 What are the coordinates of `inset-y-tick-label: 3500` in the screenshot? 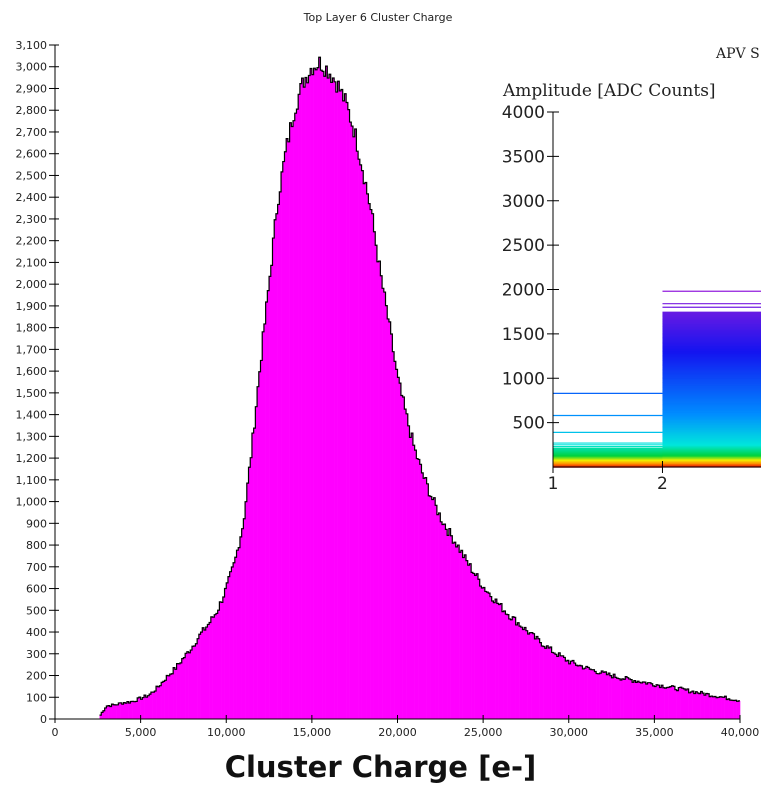 It's located at (523, 157).